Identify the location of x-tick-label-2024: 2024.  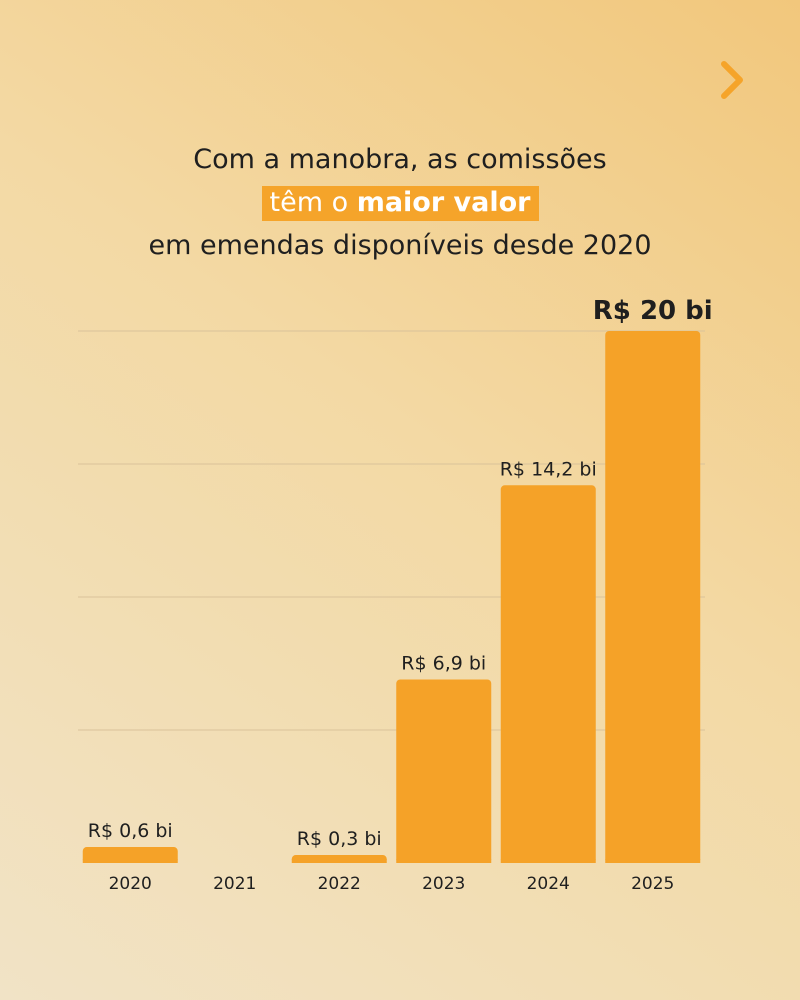
(548, 884).